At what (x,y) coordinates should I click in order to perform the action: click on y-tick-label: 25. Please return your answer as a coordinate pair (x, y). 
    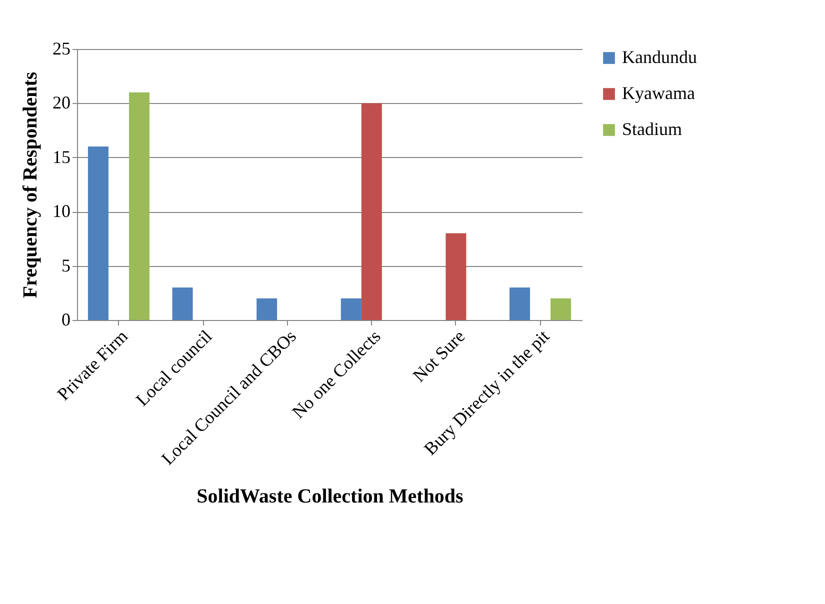
    Looking at the image, I should click on (61, 48).